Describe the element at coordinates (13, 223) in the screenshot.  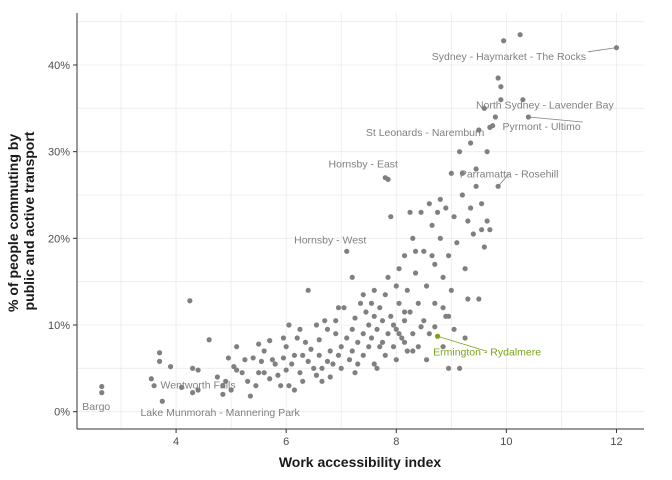
I see `y-axis-title-line-1: % of people commuting by` at that location.